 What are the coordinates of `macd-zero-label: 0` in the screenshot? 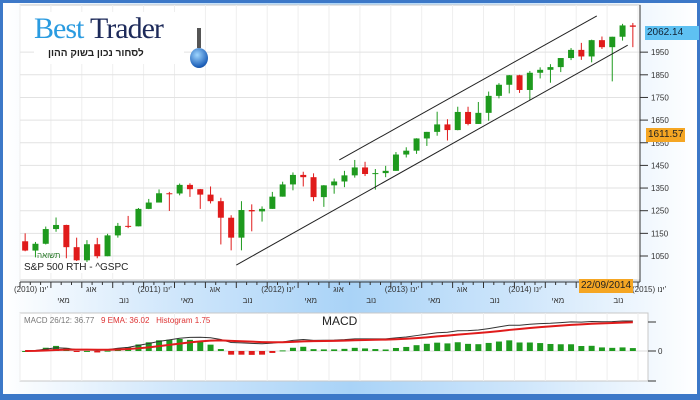 It's located at (660, 351).